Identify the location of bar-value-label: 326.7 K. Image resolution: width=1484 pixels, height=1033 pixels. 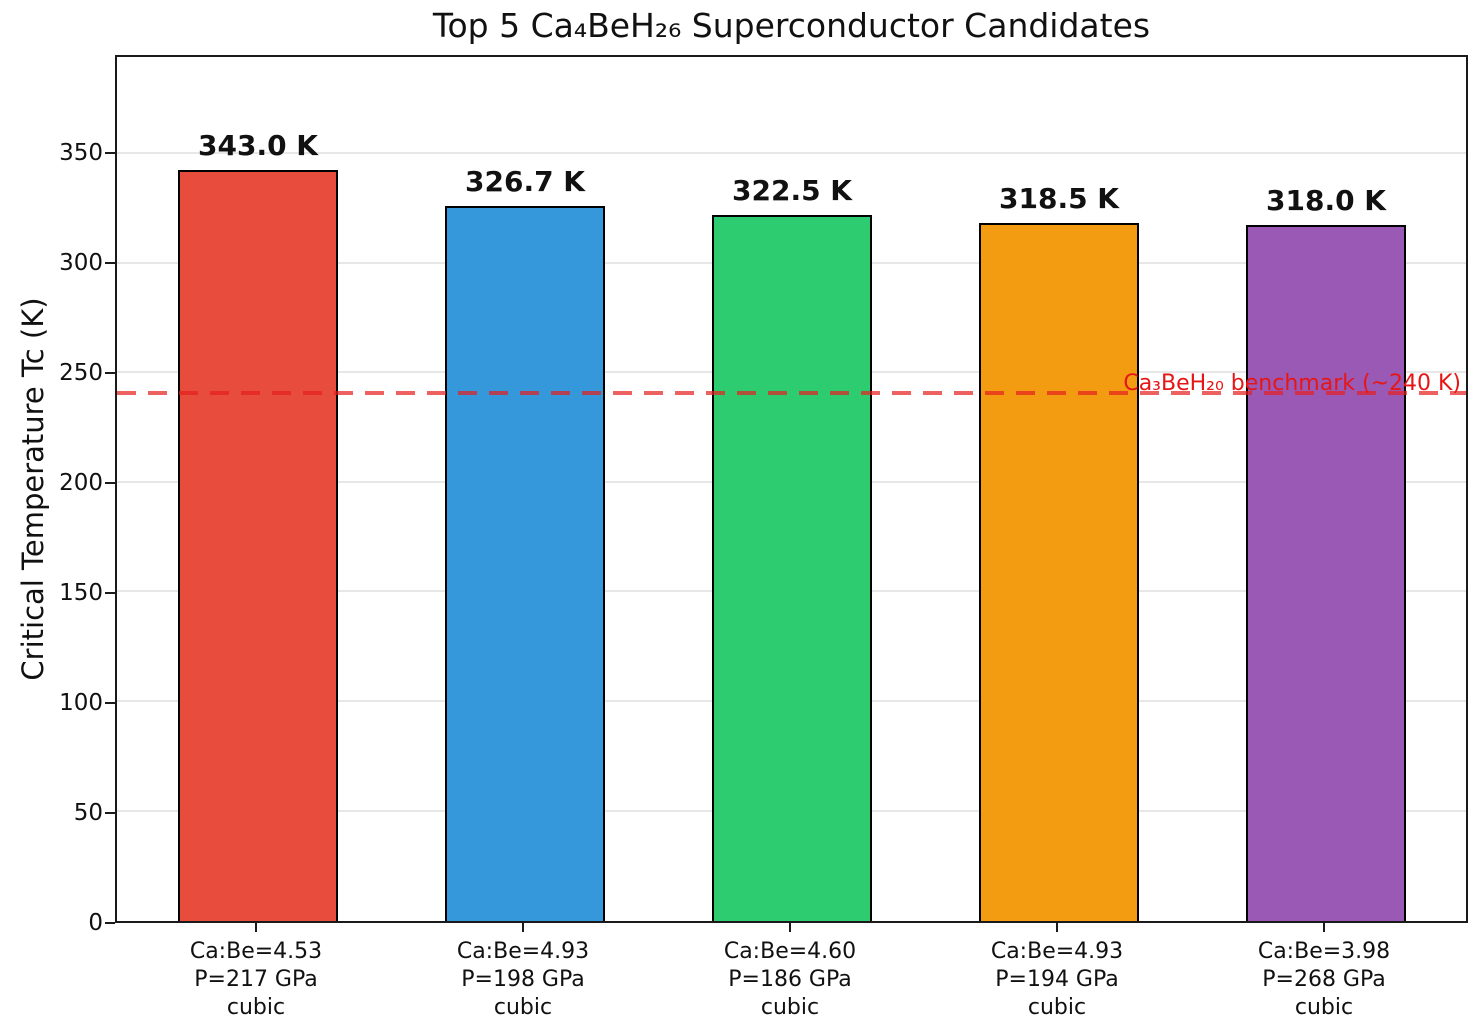
(525, 181).